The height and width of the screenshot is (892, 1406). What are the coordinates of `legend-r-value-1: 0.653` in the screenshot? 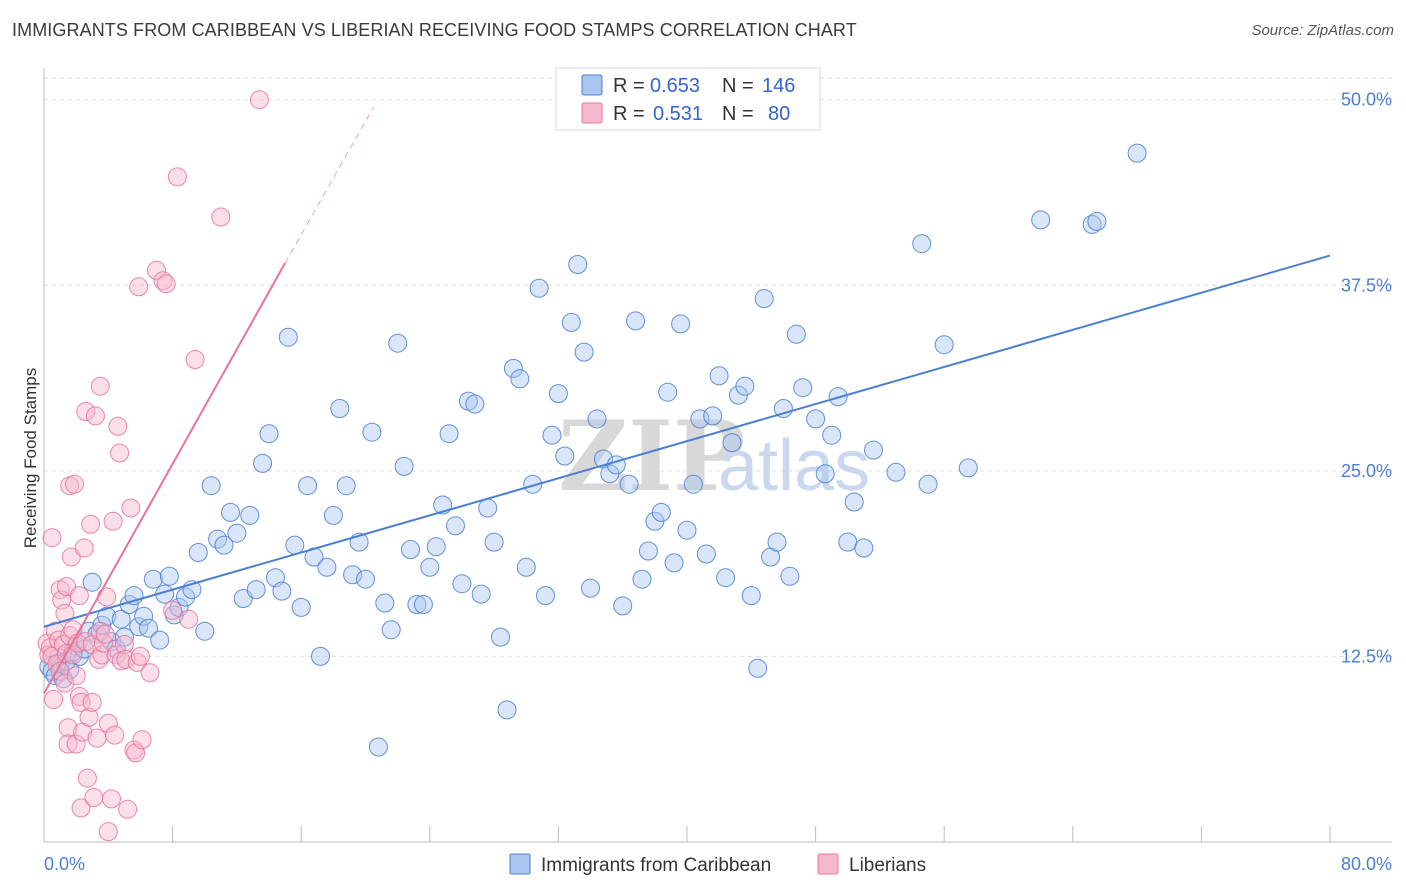 It's located at (675, 86).